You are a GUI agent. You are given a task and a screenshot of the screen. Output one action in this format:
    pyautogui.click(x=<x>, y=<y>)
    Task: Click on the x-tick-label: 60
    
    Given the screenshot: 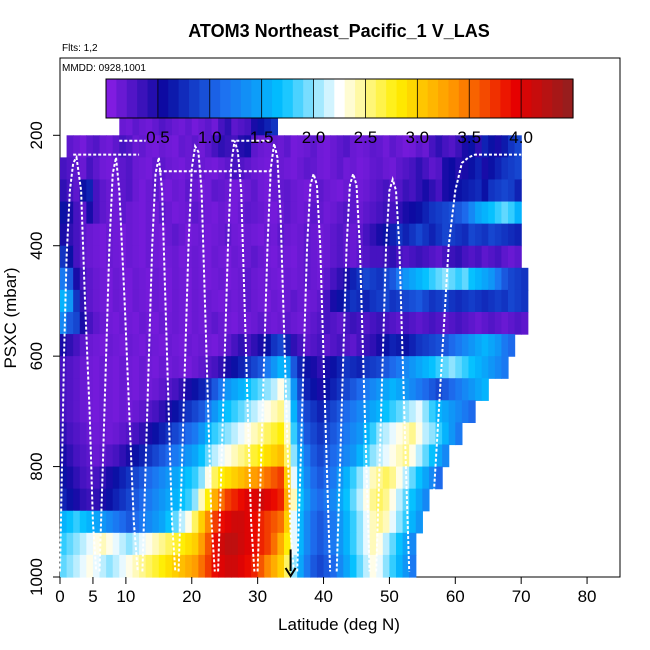 What is the action you would take?
    pyautogui.click(x=455, y=596)
    